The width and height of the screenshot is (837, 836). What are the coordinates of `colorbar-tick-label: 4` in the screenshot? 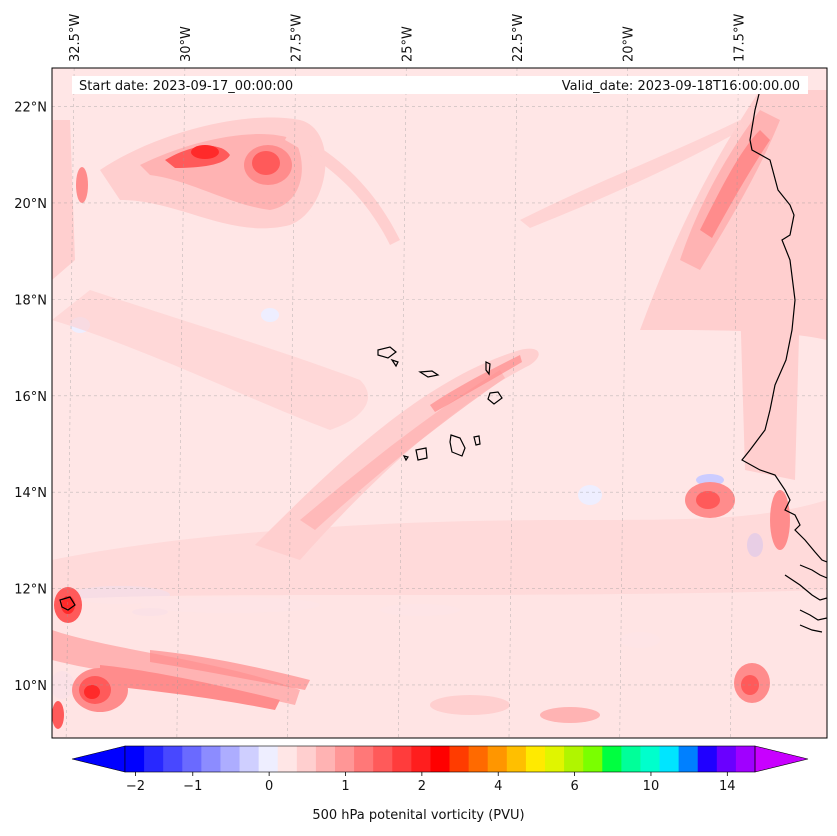 It's located at (498, 786).